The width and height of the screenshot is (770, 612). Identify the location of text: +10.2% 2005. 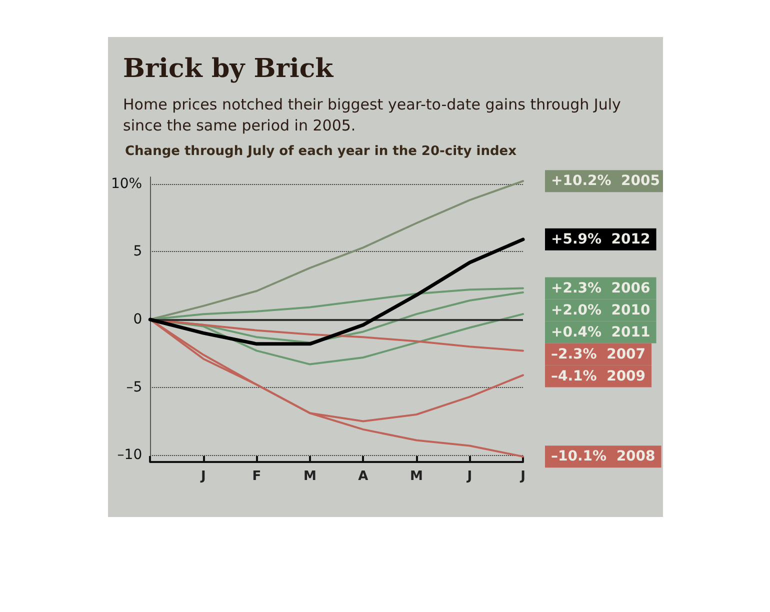
(605, 181).